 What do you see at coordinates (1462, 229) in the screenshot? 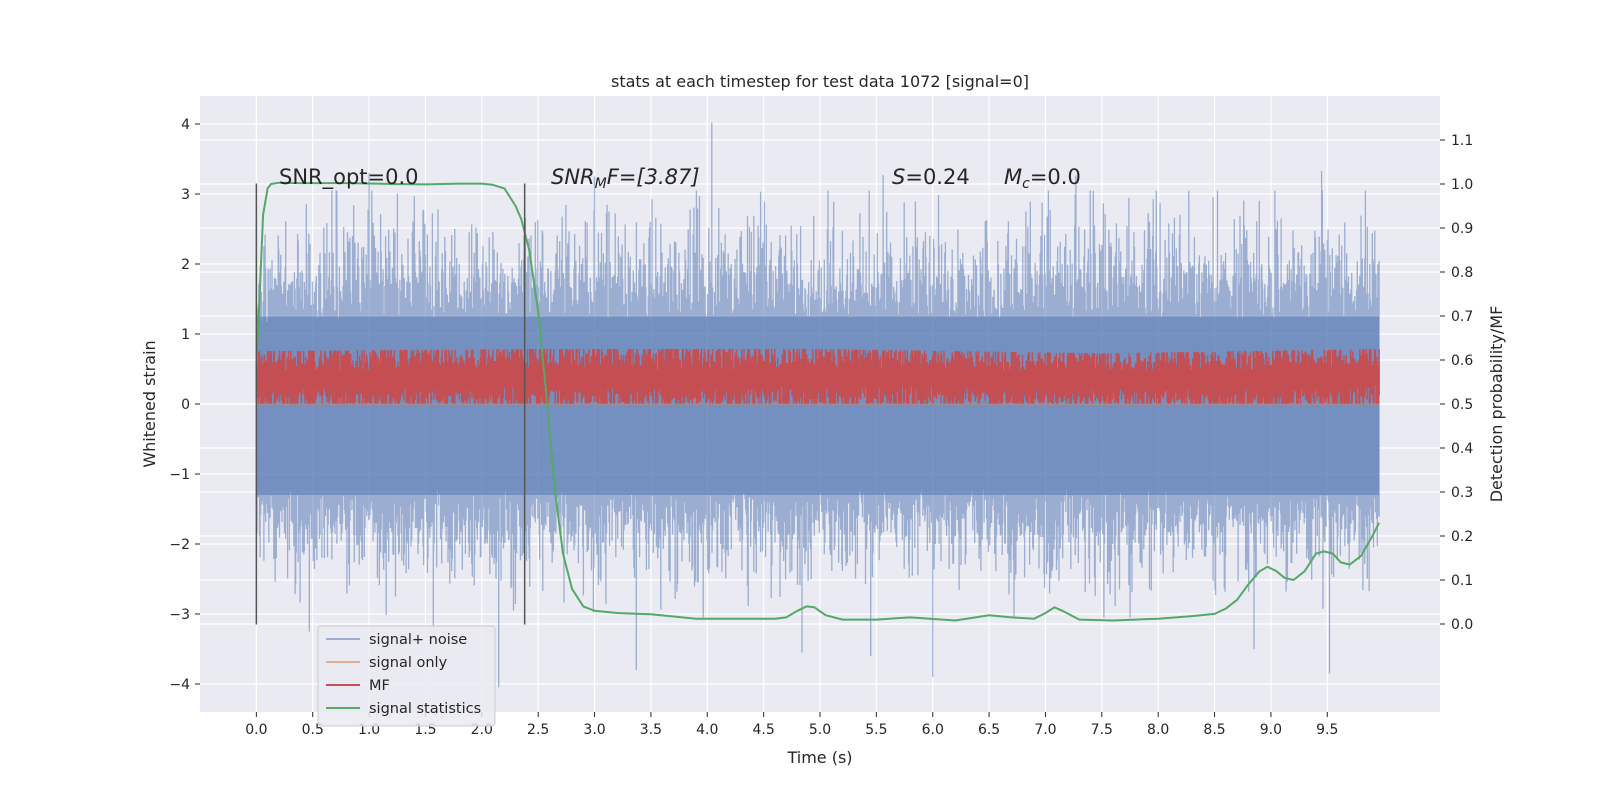
I see `y-right-tick-label-9: 0.9` at bounding box center [1462, 229].